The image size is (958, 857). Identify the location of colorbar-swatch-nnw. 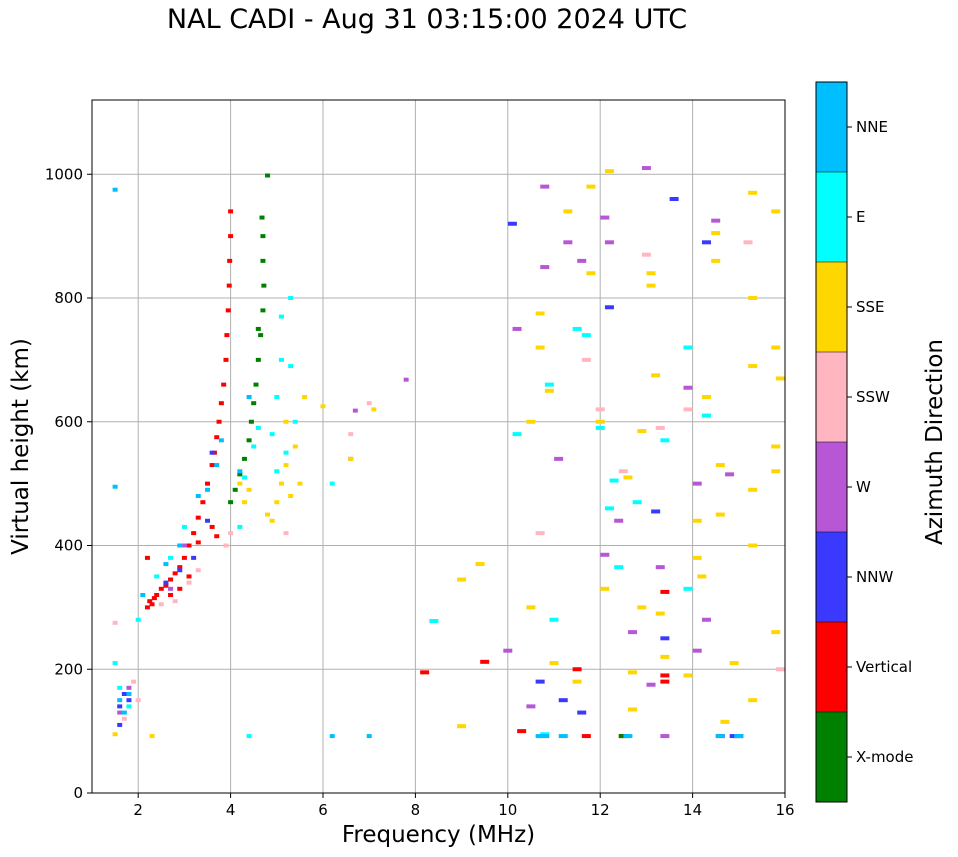
(831, 577).